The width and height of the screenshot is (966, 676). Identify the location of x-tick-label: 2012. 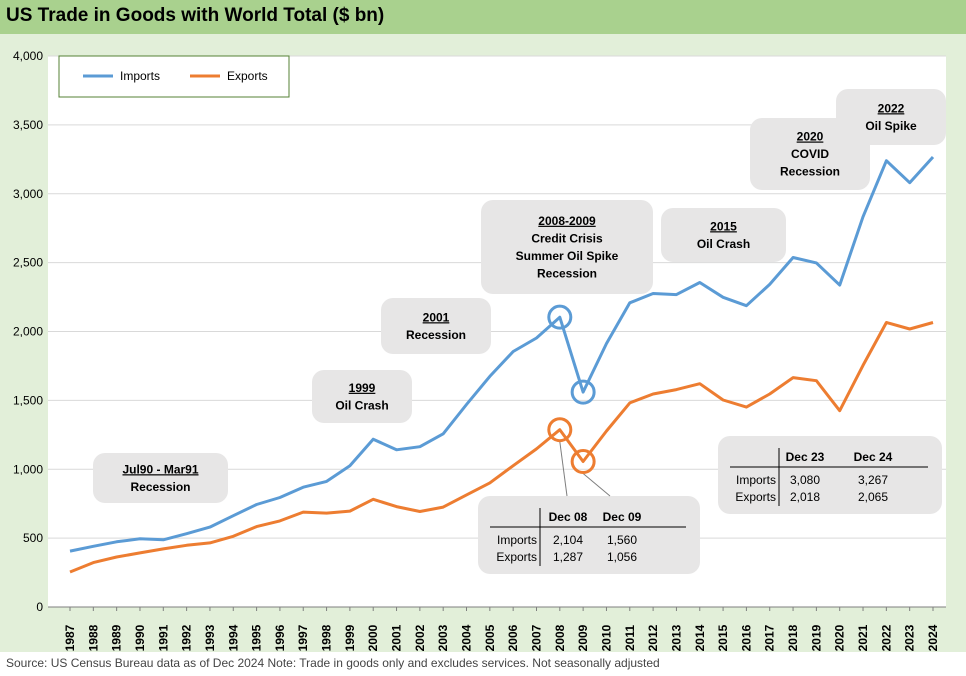
(653, 637).